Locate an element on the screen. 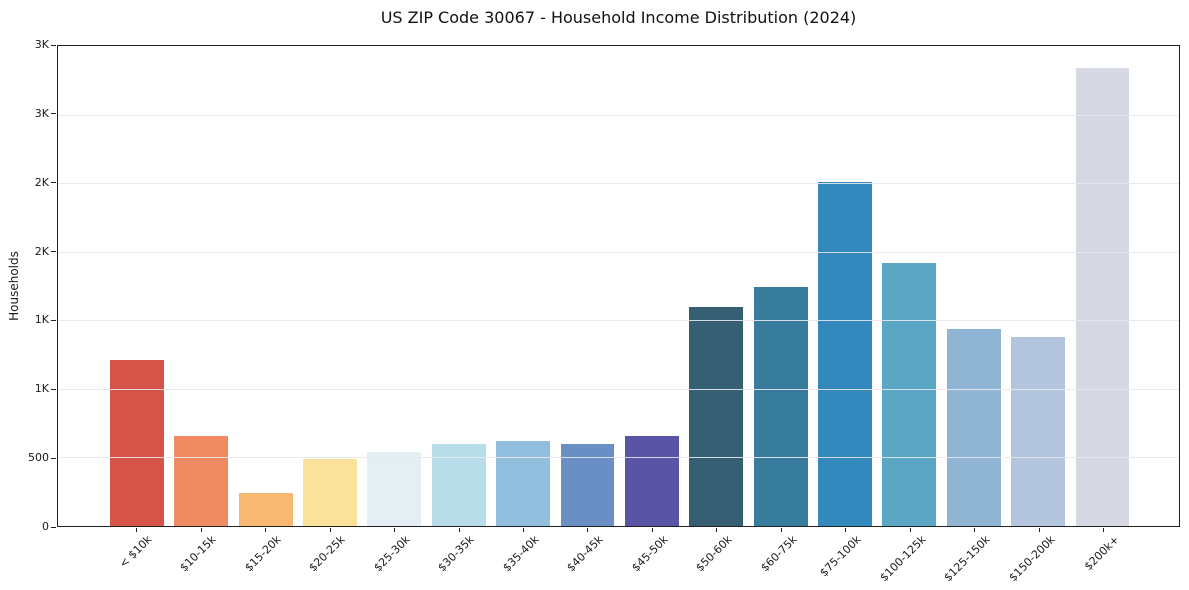 The image size is (1189, 590). y-axis-label: Households is located at coordinates (14, 286).